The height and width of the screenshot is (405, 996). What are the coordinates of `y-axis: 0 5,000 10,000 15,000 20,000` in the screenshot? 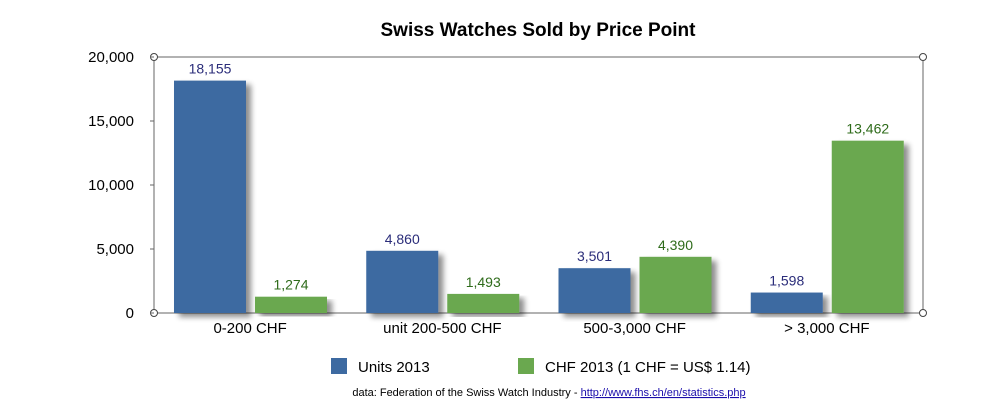 It's located at (121, 185).